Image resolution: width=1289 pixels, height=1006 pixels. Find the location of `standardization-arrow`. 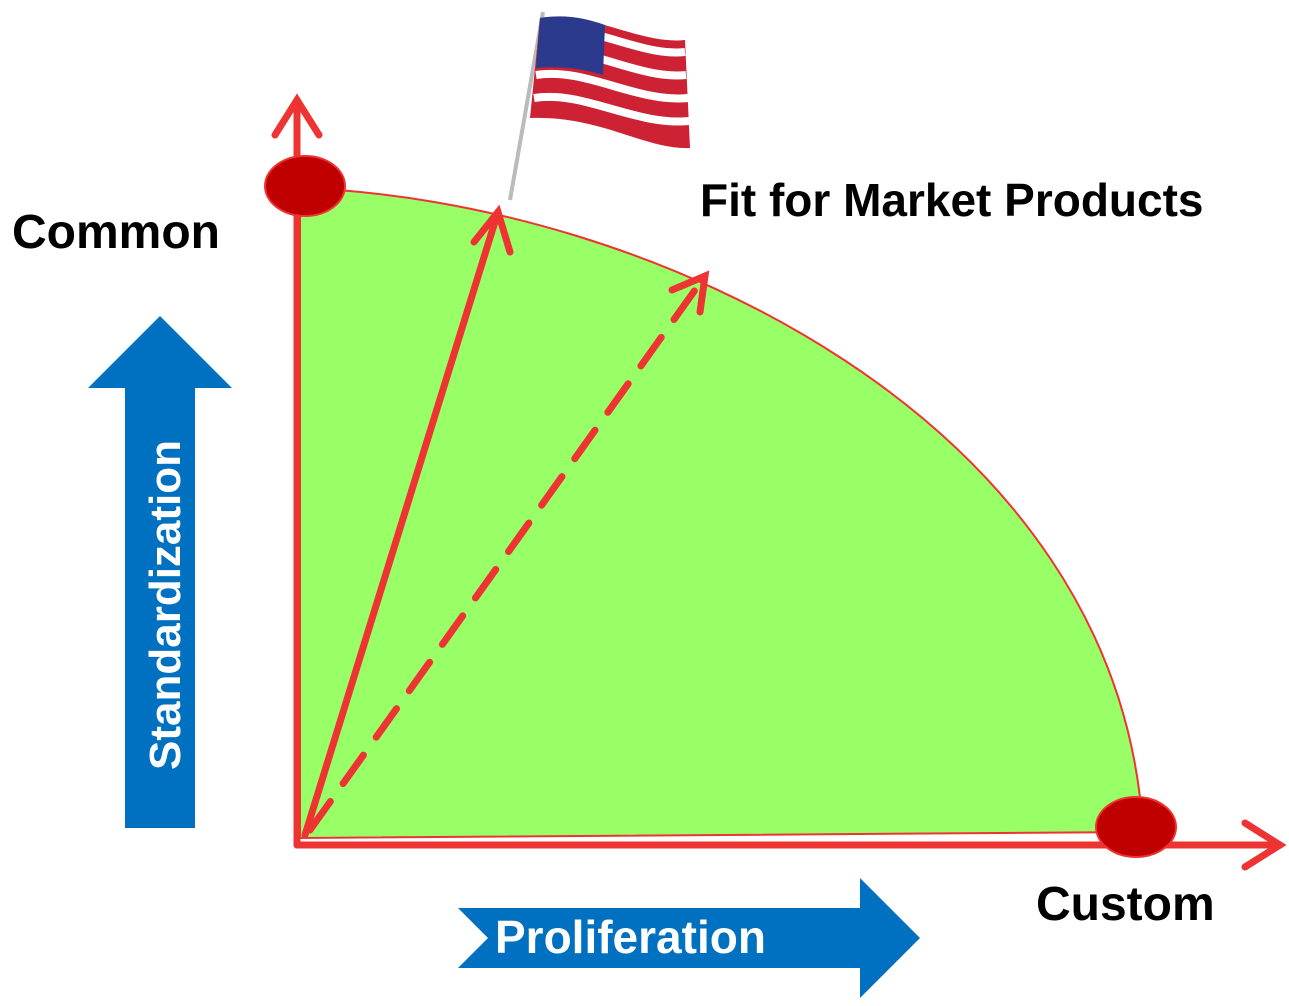

standardization-arrow is located at coordinates (160, 572).